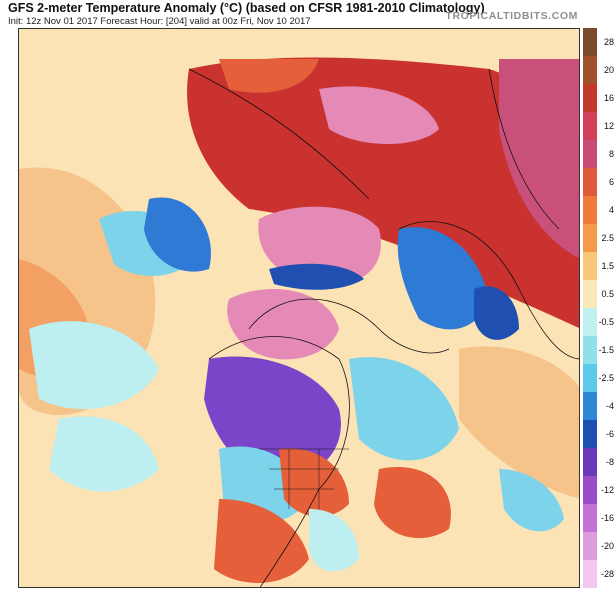 The width and height of the screenshot is (614, 600). What do you see at coordinates (607, 490) in the screenshot?
I see `legend-label: -12` at bounding box center [607, 490].